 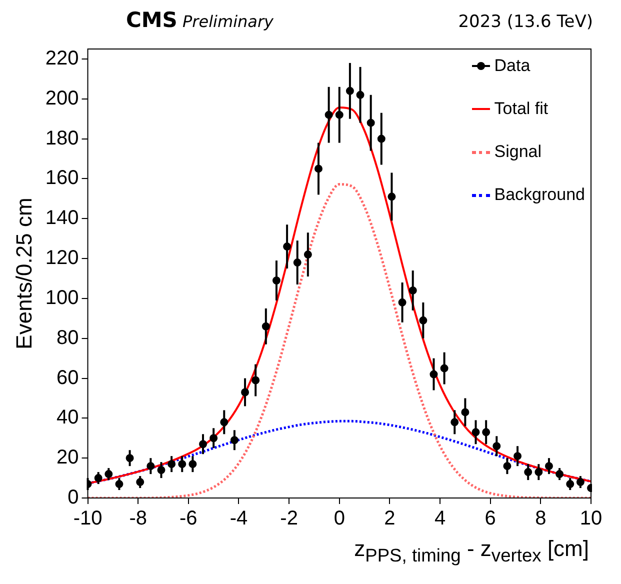 I want to click on x-tick-label: -10, so click(x=87, y=519).